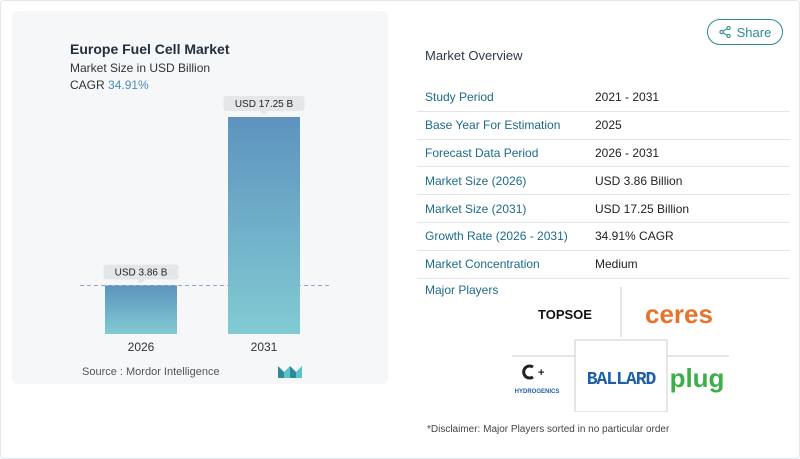 The width and height of the screenshot is (800, 459). I want to click on grid-divider, so click(621, 375).